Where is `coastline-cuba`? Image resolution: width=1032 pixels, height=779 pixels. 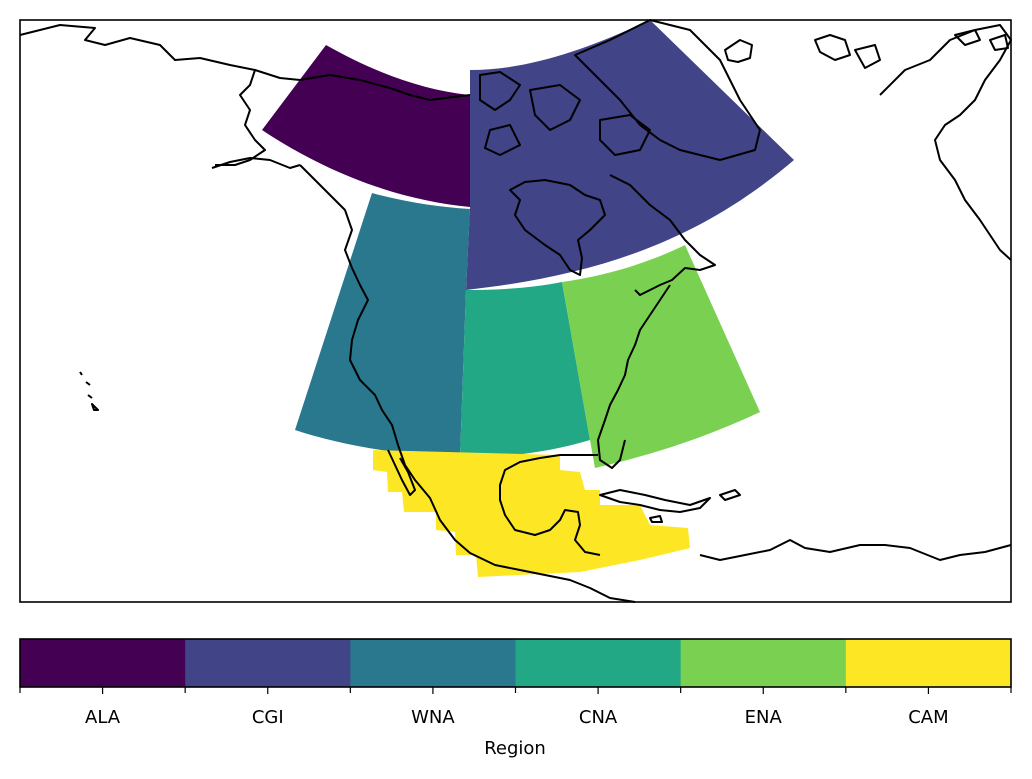 coastline-cuba is located at coordinates (655, 501).